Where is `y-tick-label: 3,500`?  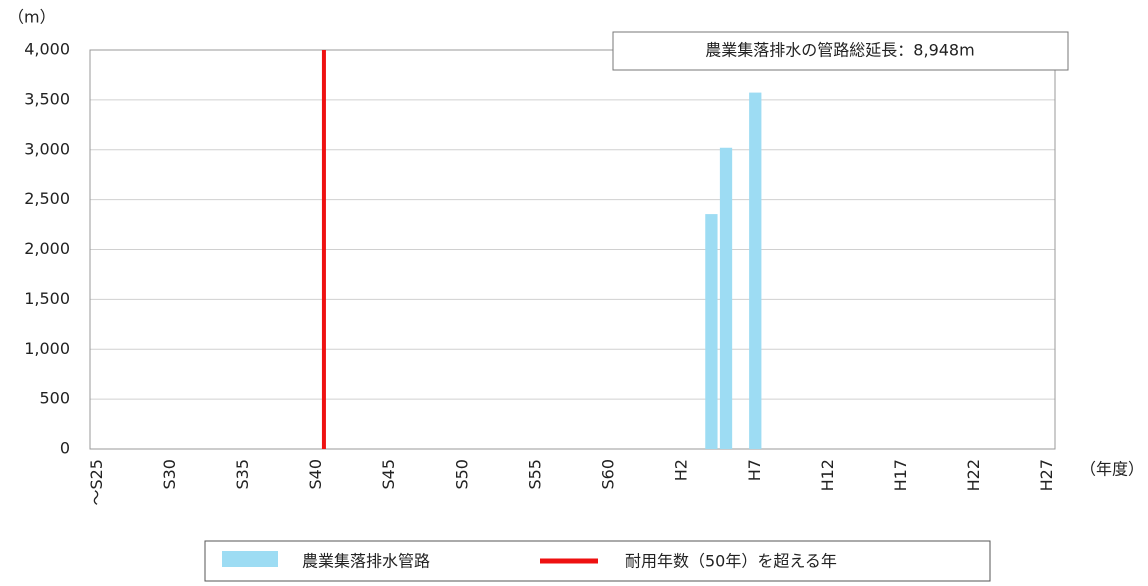
y-tick-label: 3,500 is located at coordinates (47, 98).